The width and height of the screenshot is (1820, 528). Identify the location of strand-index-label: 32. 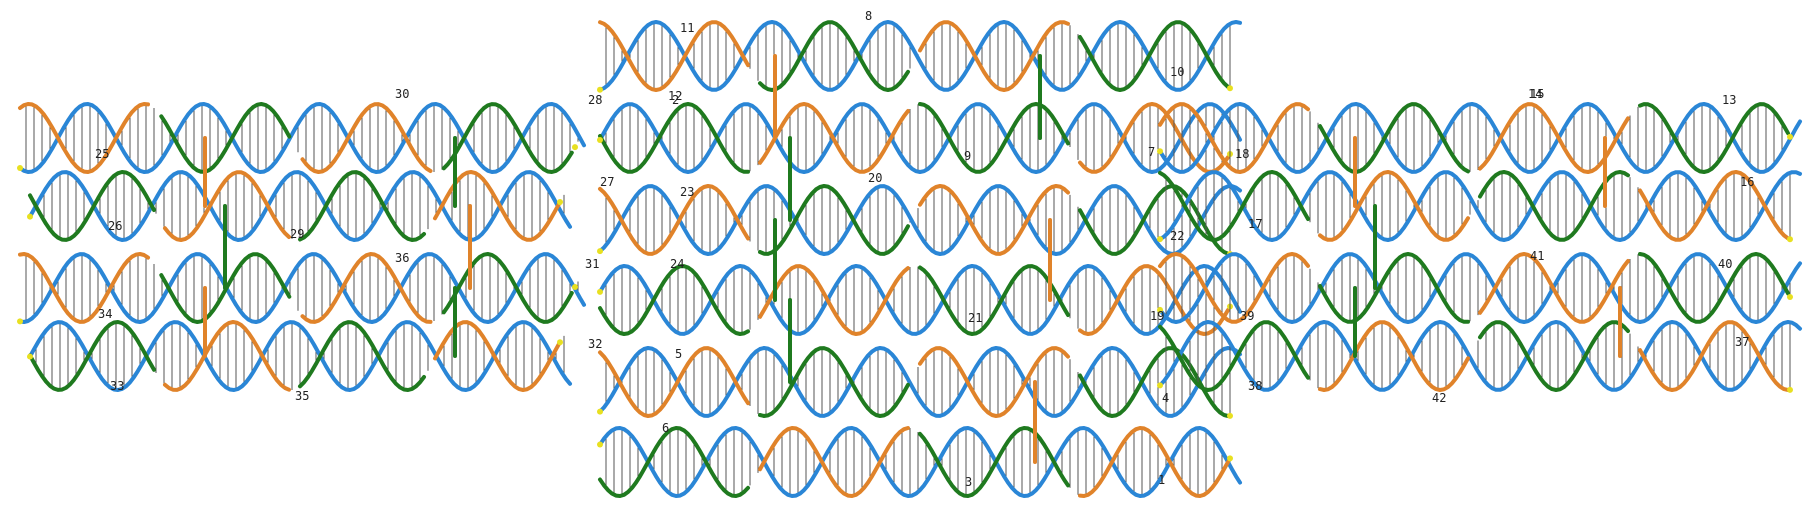
(595, 344).